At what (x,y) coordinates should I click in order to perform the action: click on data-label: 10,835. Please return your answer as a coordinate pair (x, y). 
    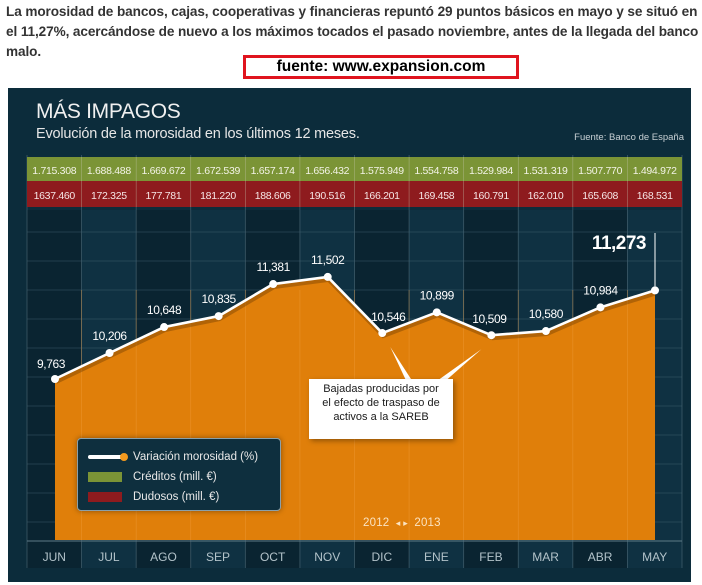
    Looking at the image, I should click on (218, 299).